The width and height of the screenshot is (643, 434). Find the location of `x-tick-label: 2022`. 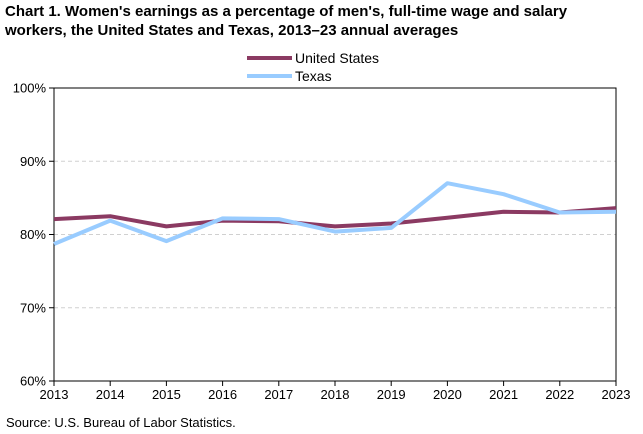

x-tick-label: 2022 is located at coordinates (559, 394).